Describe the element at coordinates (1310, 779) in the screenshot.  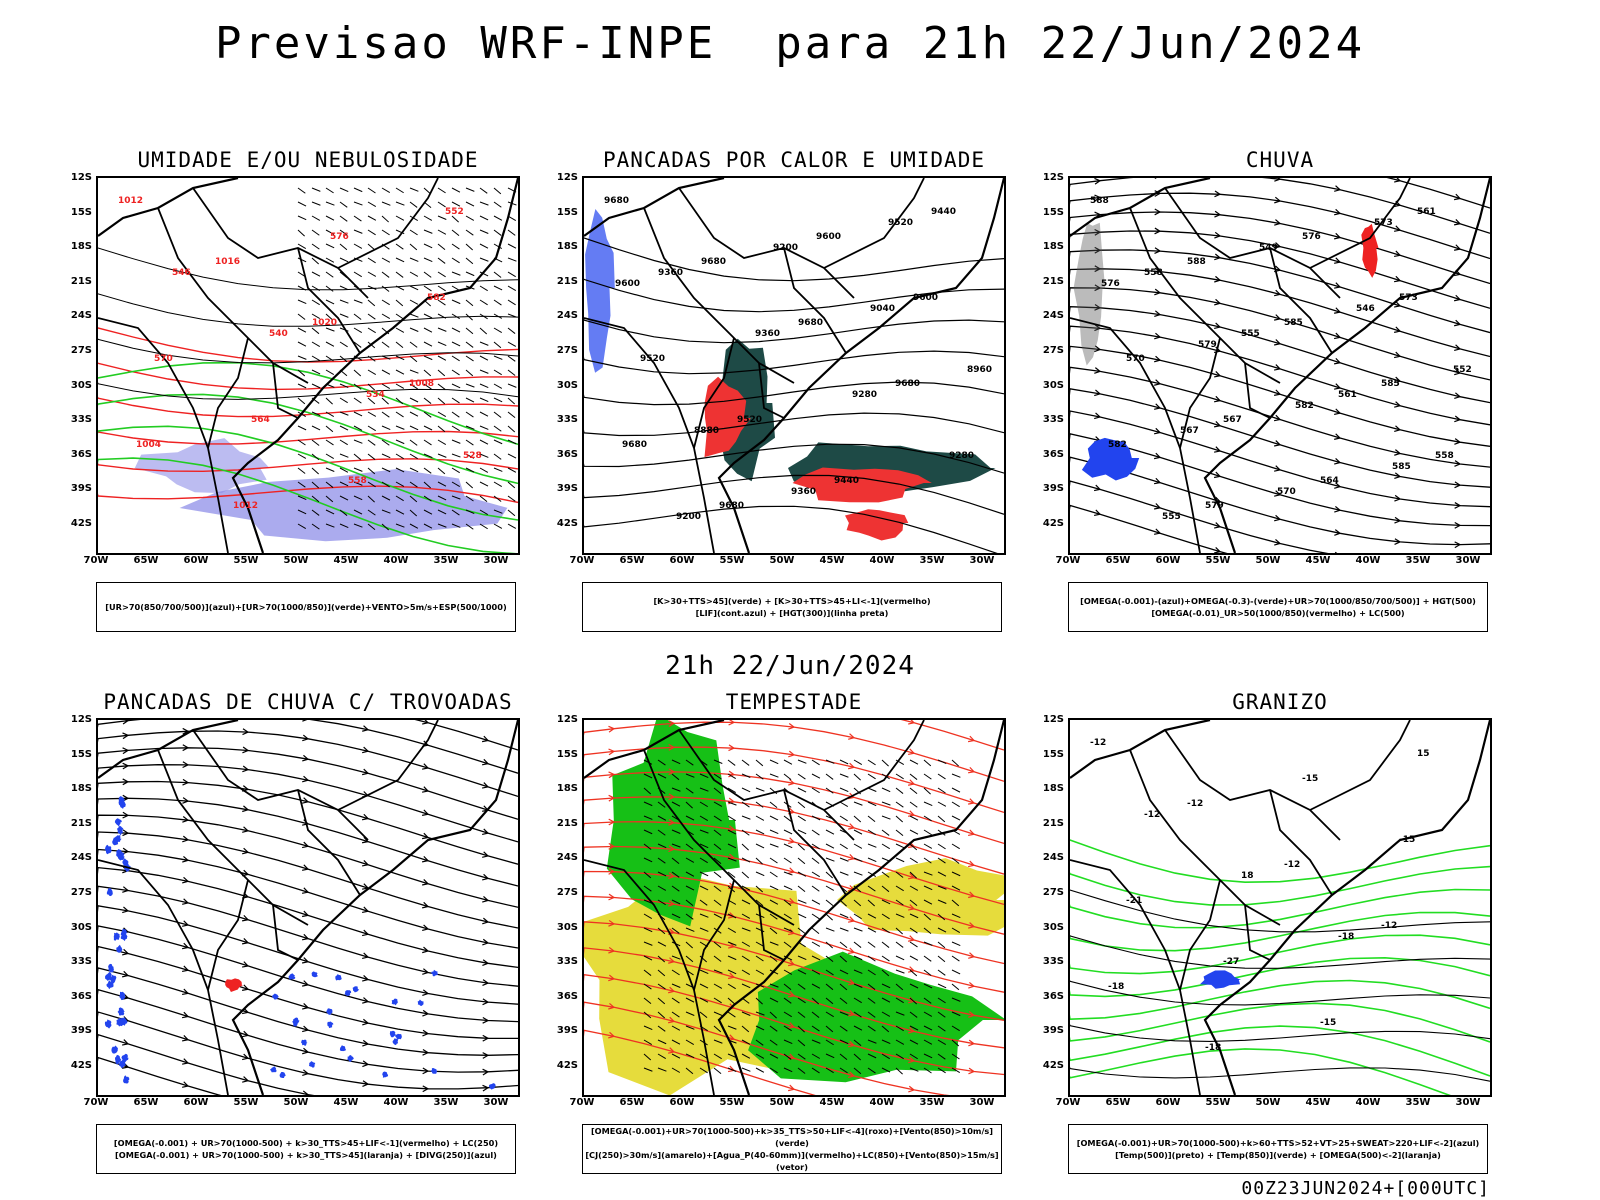
I see `contour-label: -15` at that location.